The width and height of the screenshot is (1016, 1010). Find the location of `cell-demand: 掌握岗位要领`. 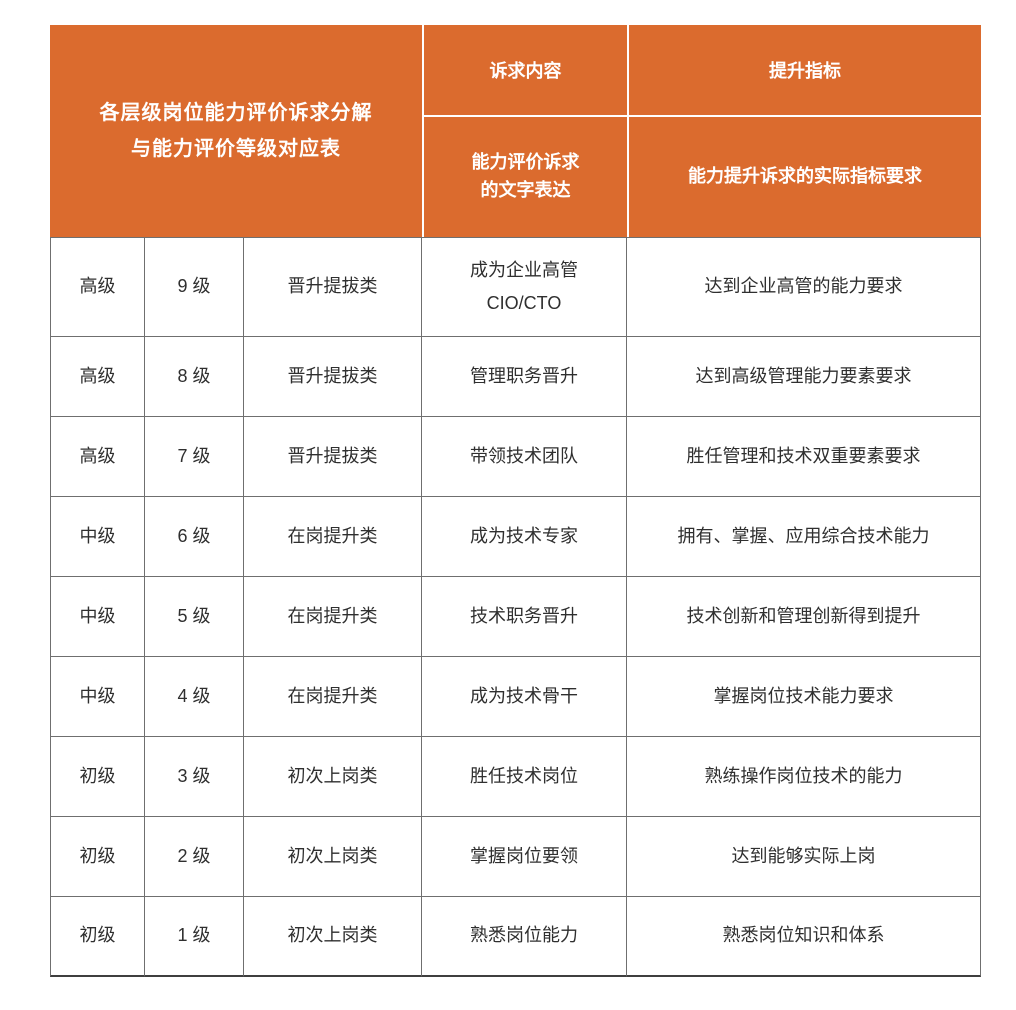

cell-demand: 掌握岗位要领 is located at coordinates (524, 857).